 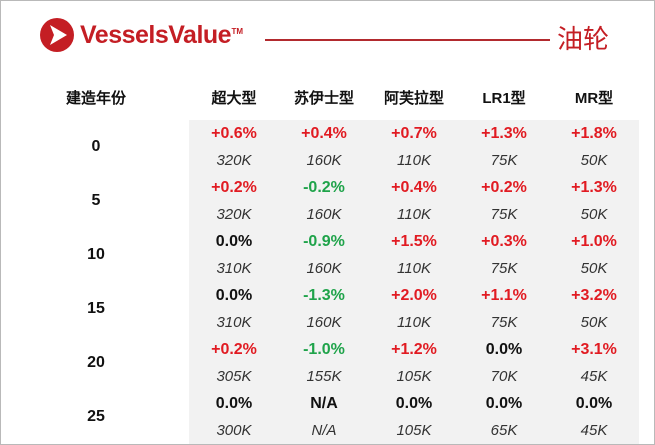 I want to click on table-cell: -1.3% 160K, so click(x=324, y=309).